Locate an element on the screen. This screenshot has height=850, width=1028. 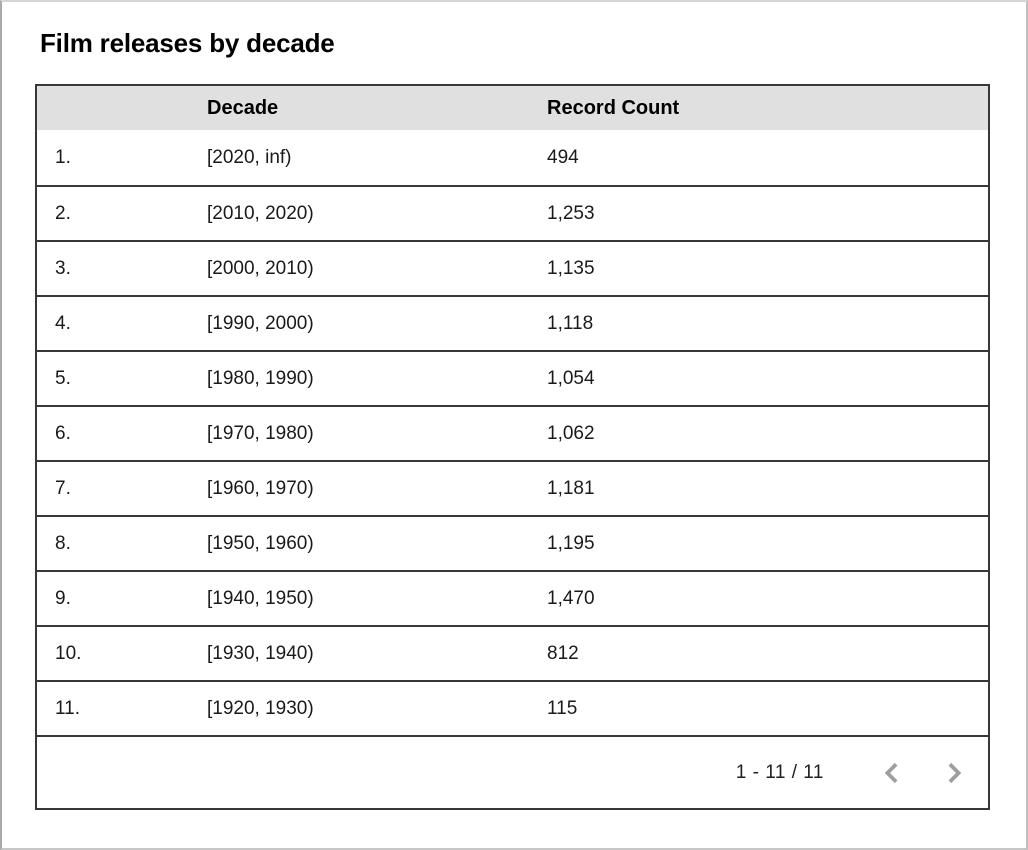
table-header-row: Decade Record Count is located at coordinates (512, 108).